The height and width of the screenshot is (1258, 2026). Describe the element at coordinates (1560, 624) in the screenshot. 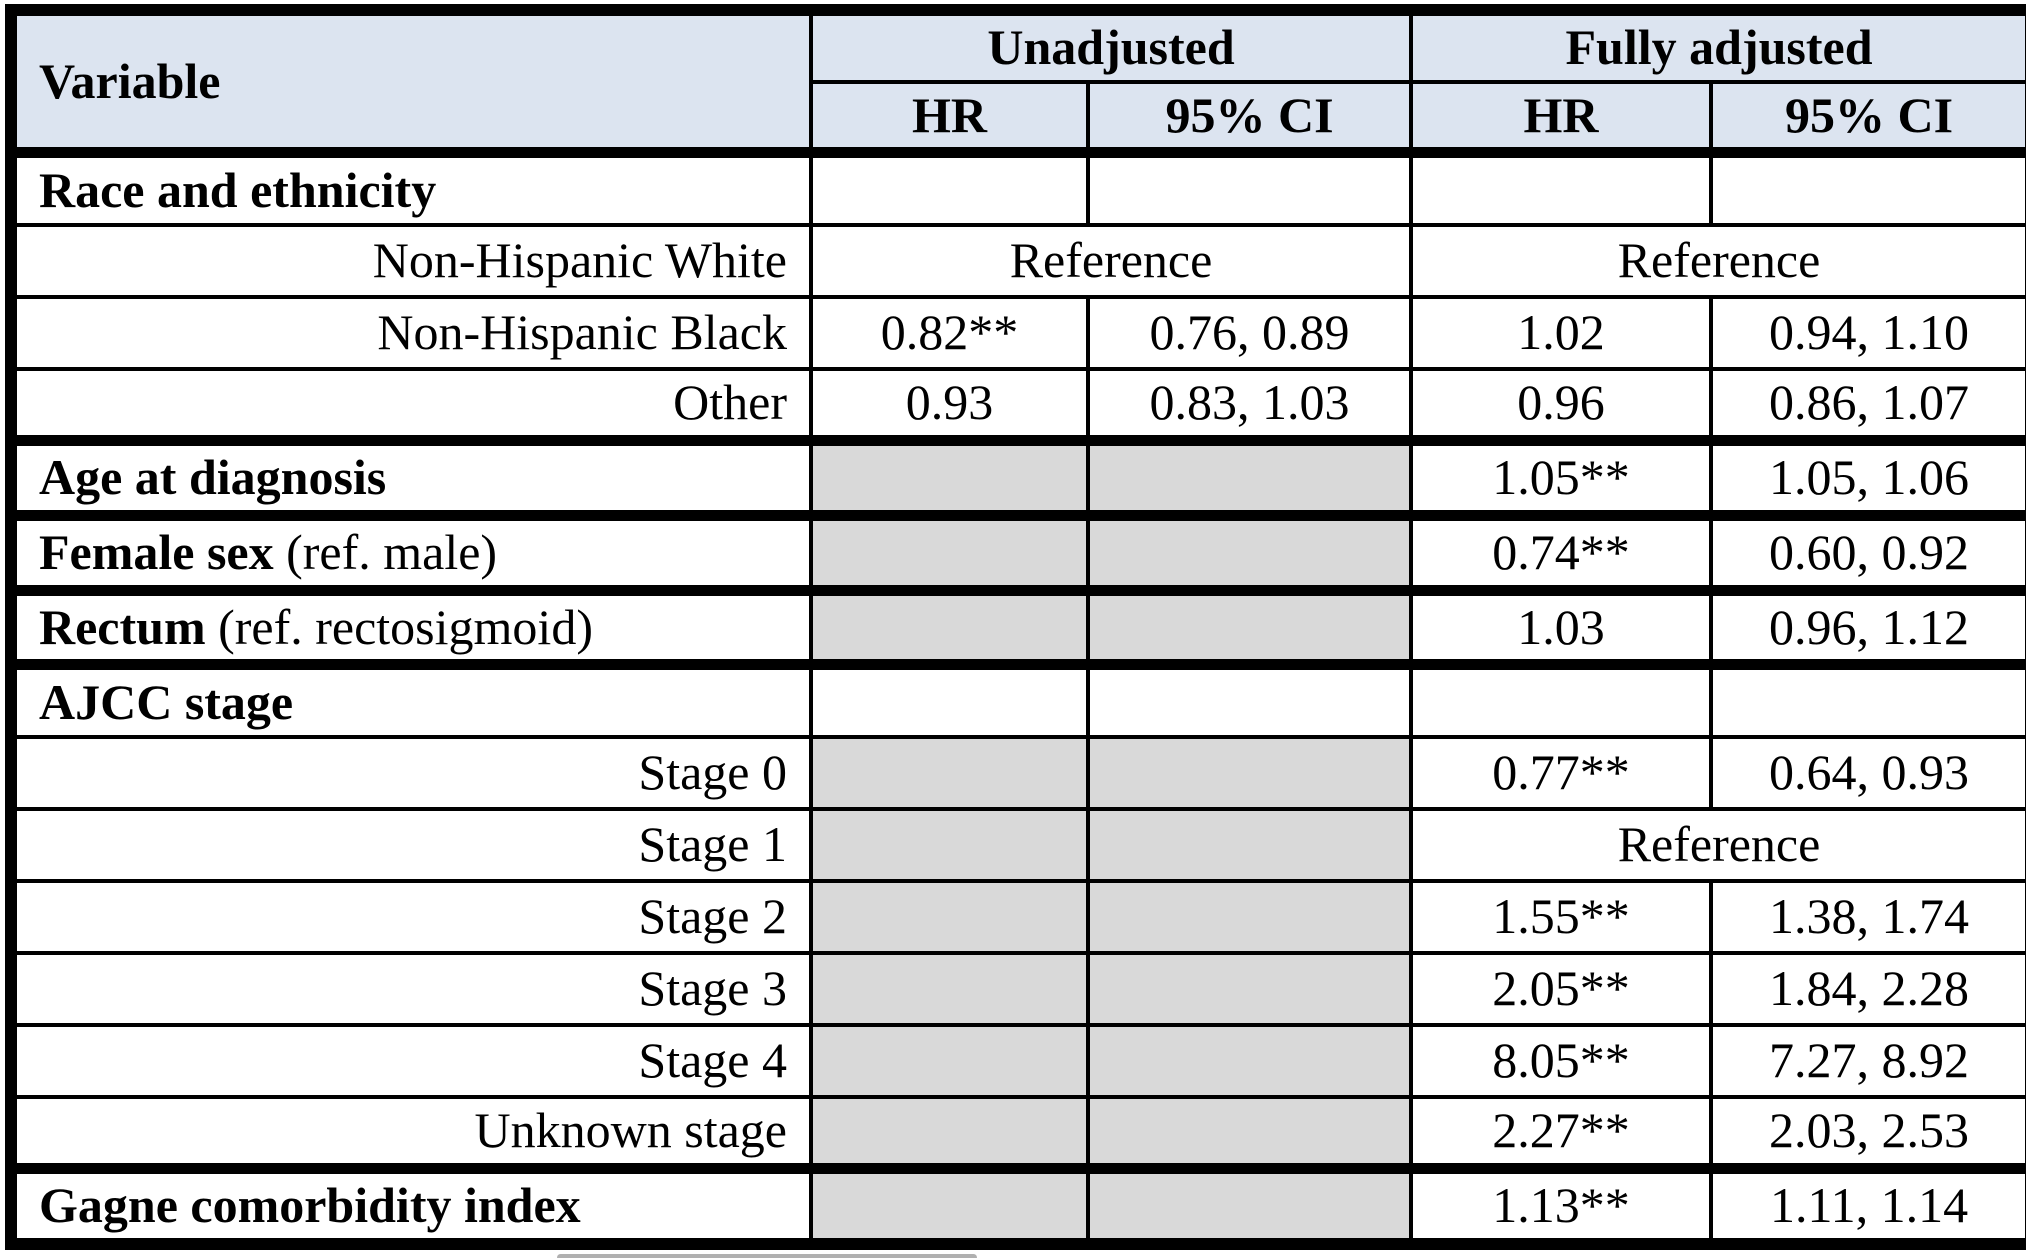

I see `fully-adjusted-hr-cell: 1.03` at that location.